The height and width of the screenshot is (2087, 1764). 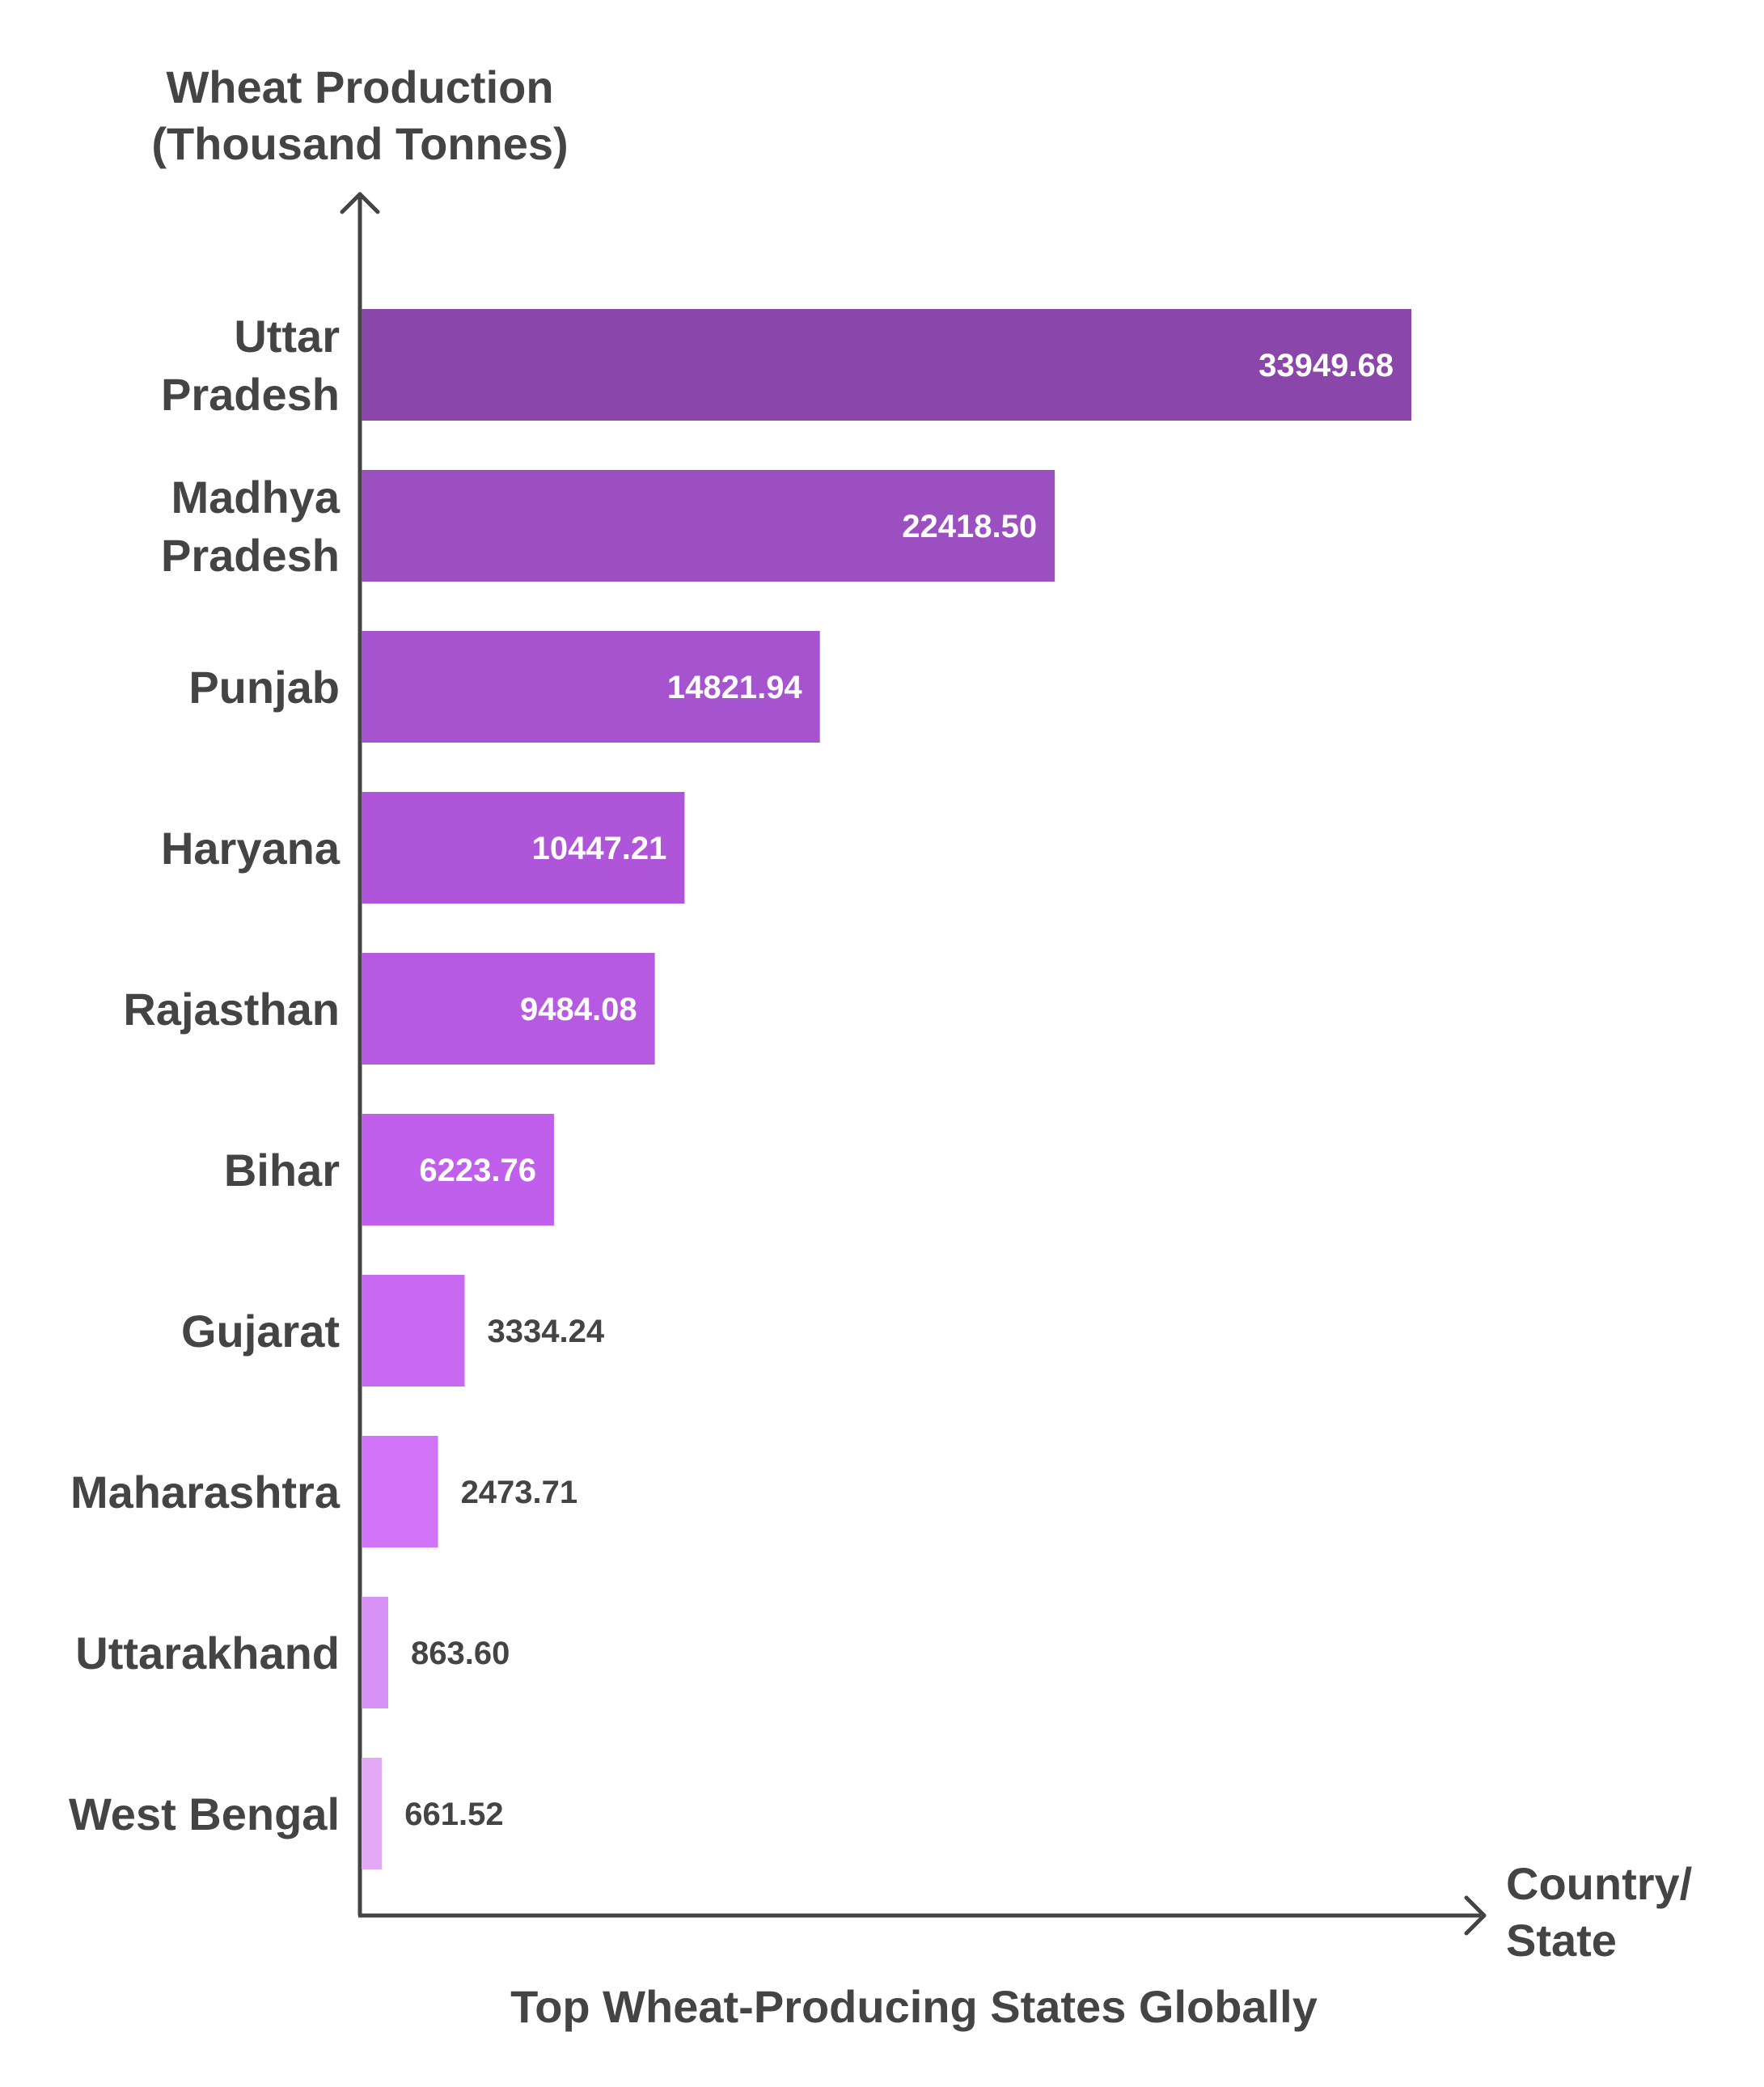 What do you see at coordinates (735, 687) in the screenshot?
I see `value-label: 14821.94` at bounding box center [735, 687].